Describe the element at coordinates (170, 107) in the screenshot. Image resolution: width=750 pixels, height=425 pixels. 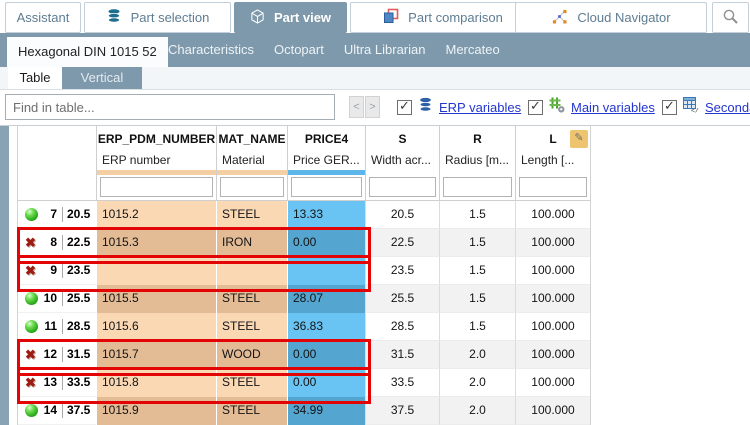
I see `find-in-table-input` at that location.